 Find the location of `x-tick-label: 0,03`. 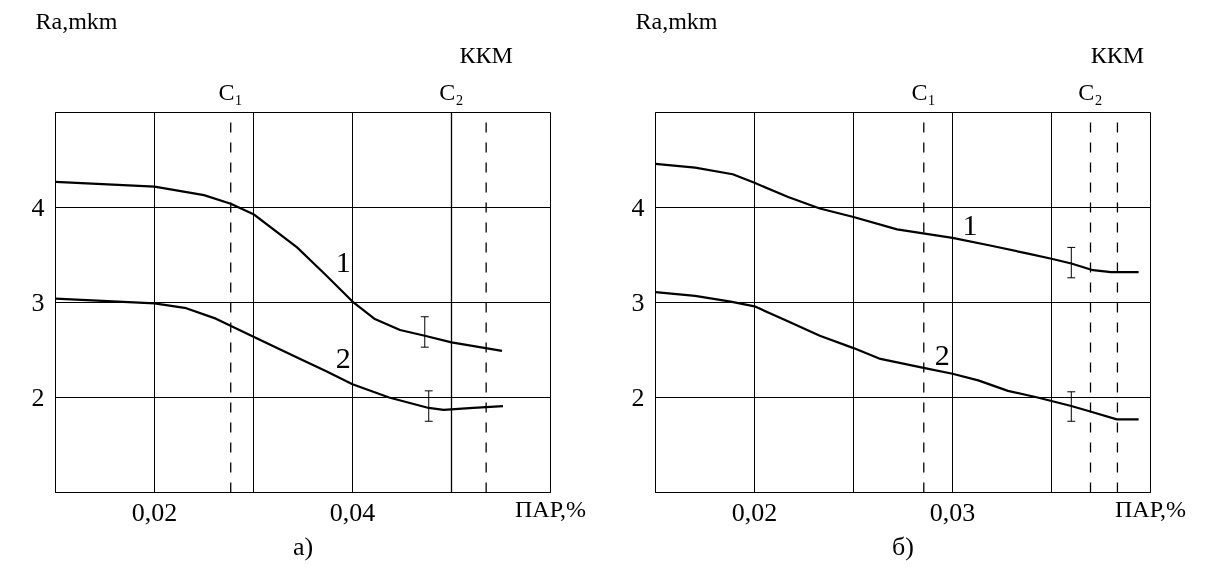

x-tick-label: 0,03 is located at coordinates (952, 512).